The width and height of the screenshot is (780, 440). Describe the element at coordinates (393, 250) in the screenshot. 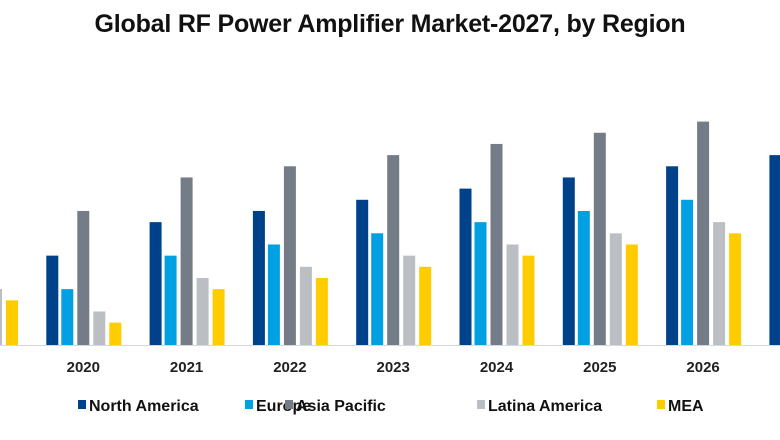

I see `bar-asia-pacific-2023` at that location.